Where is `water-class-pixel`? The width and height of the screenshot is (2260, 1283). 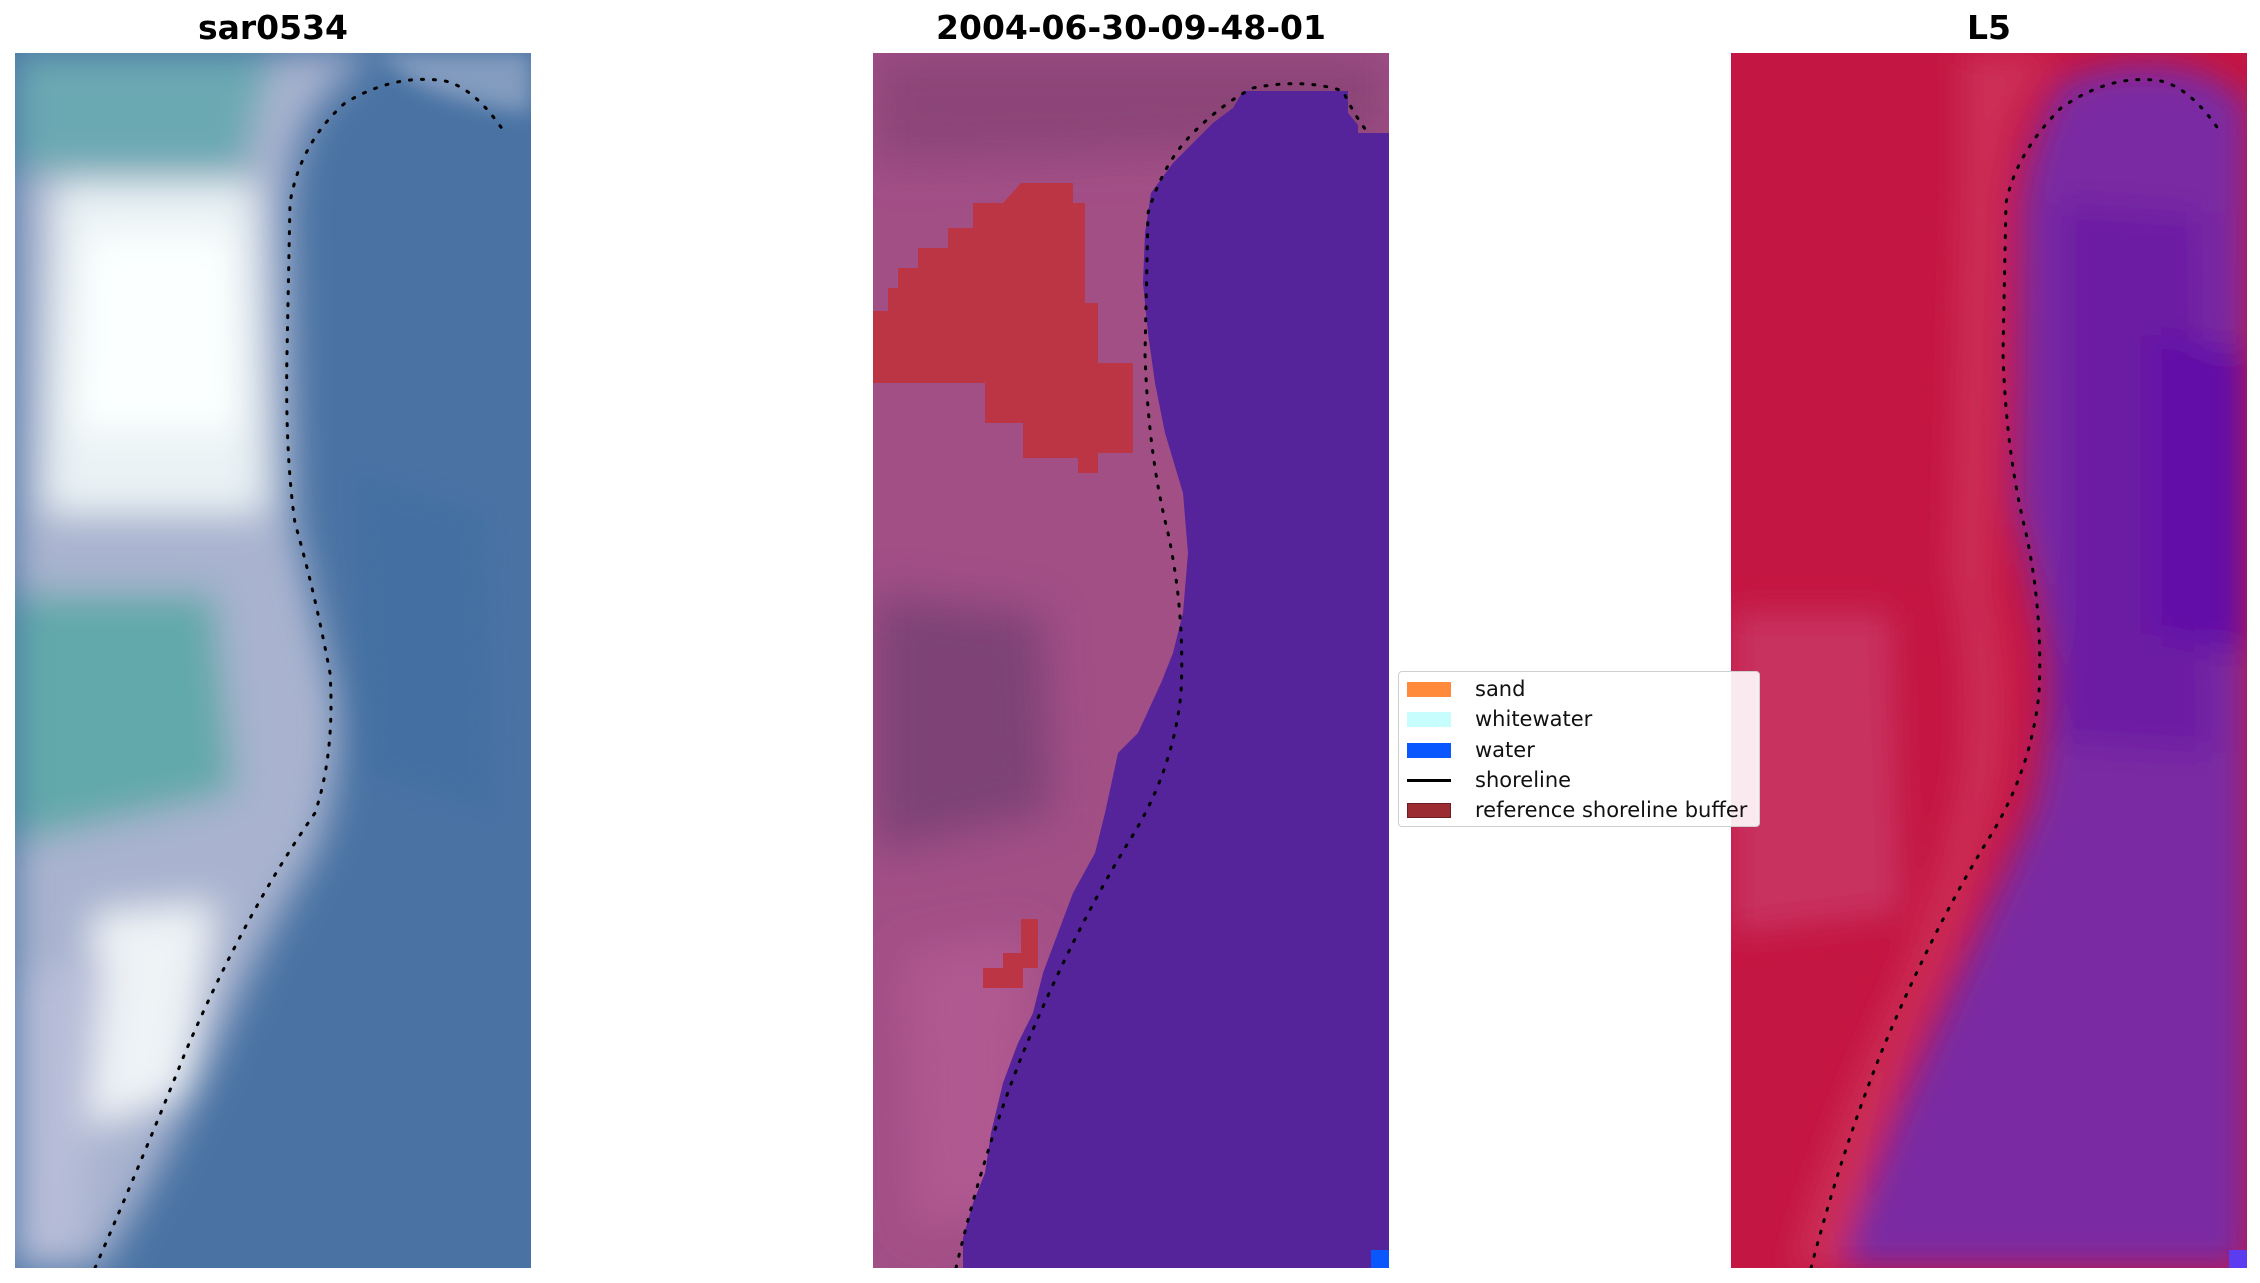 water-class-pixel is located at coordinates (1380, 1259).